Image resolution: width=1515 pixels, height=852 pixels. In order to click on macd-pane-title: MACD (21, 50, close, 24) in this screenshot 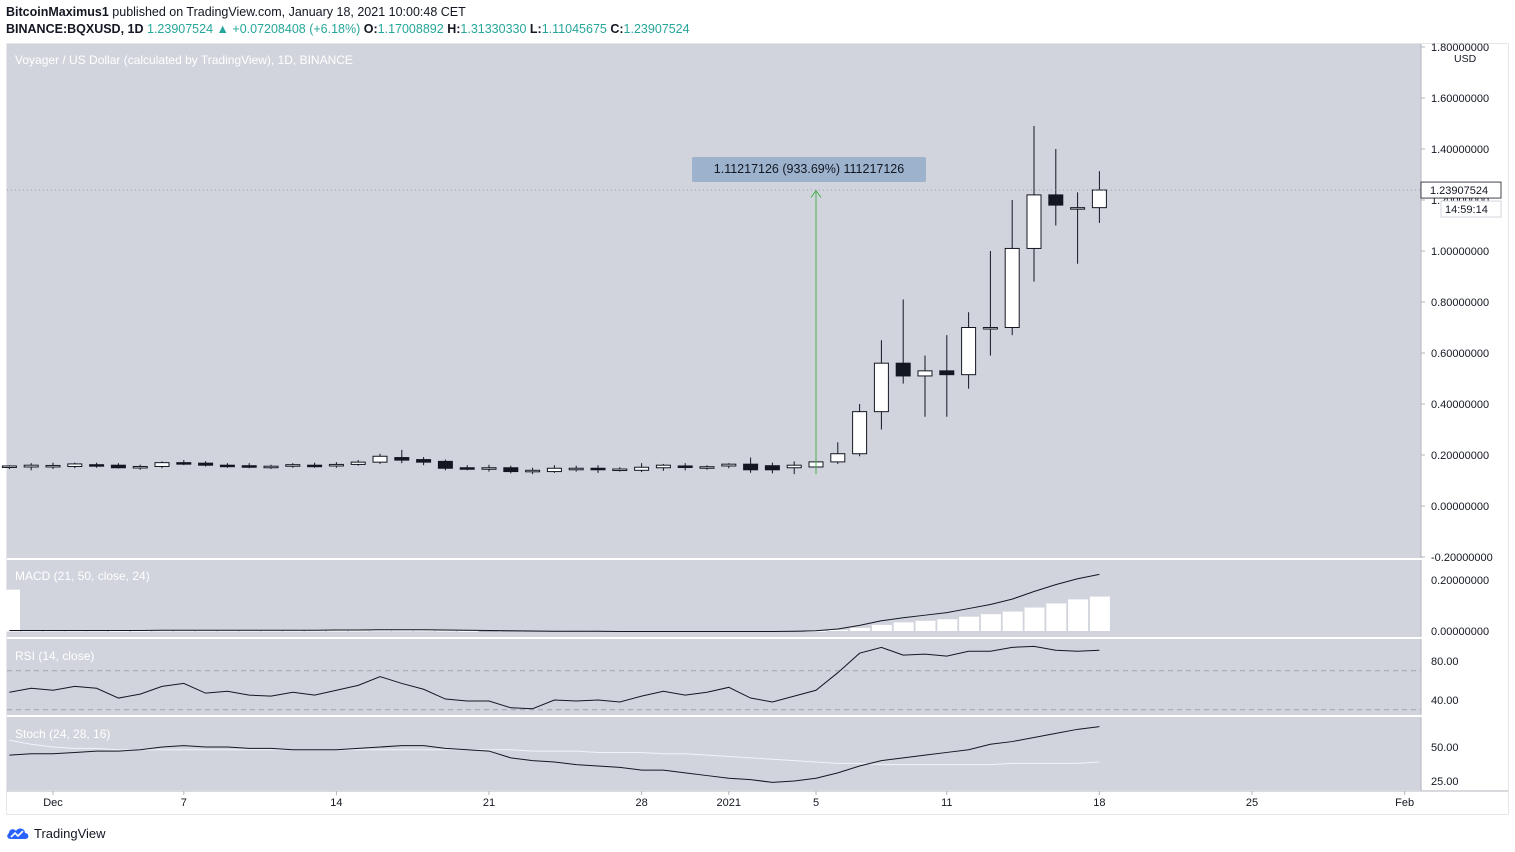, I will do `click(82, 576)`.